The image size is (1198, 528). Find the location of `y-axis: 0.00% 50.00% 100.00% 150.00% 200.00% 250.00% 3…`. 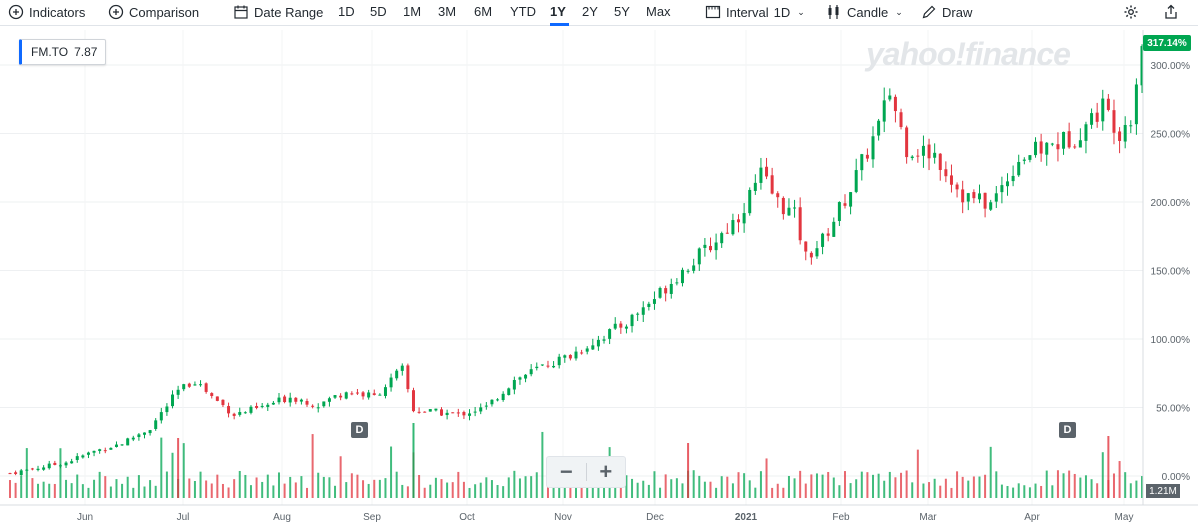

y-axis: 0.00% 50.00% 100.00% 150.00% 200.00% 250.00% 3… is located at coordinates (1166, 267).